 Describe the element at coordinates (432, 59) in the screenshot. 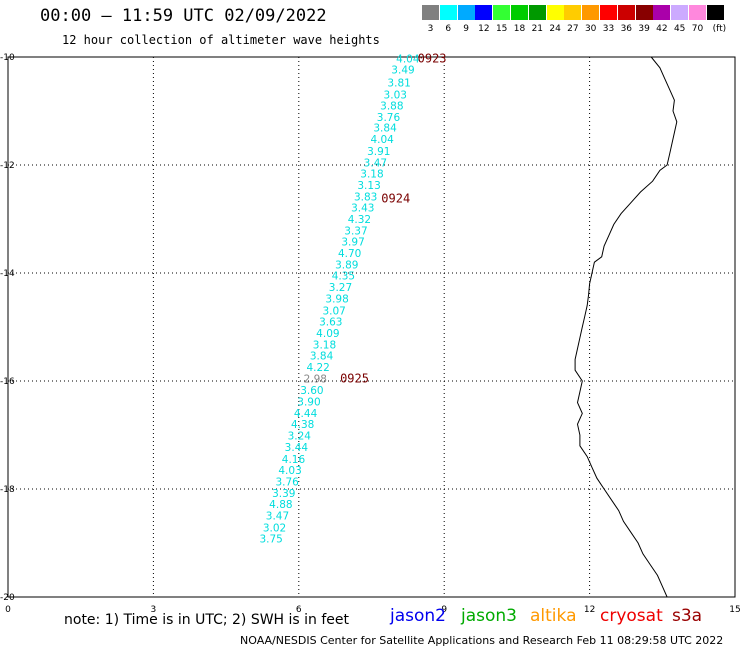

I see `pass-time-label: 0923` at that location.